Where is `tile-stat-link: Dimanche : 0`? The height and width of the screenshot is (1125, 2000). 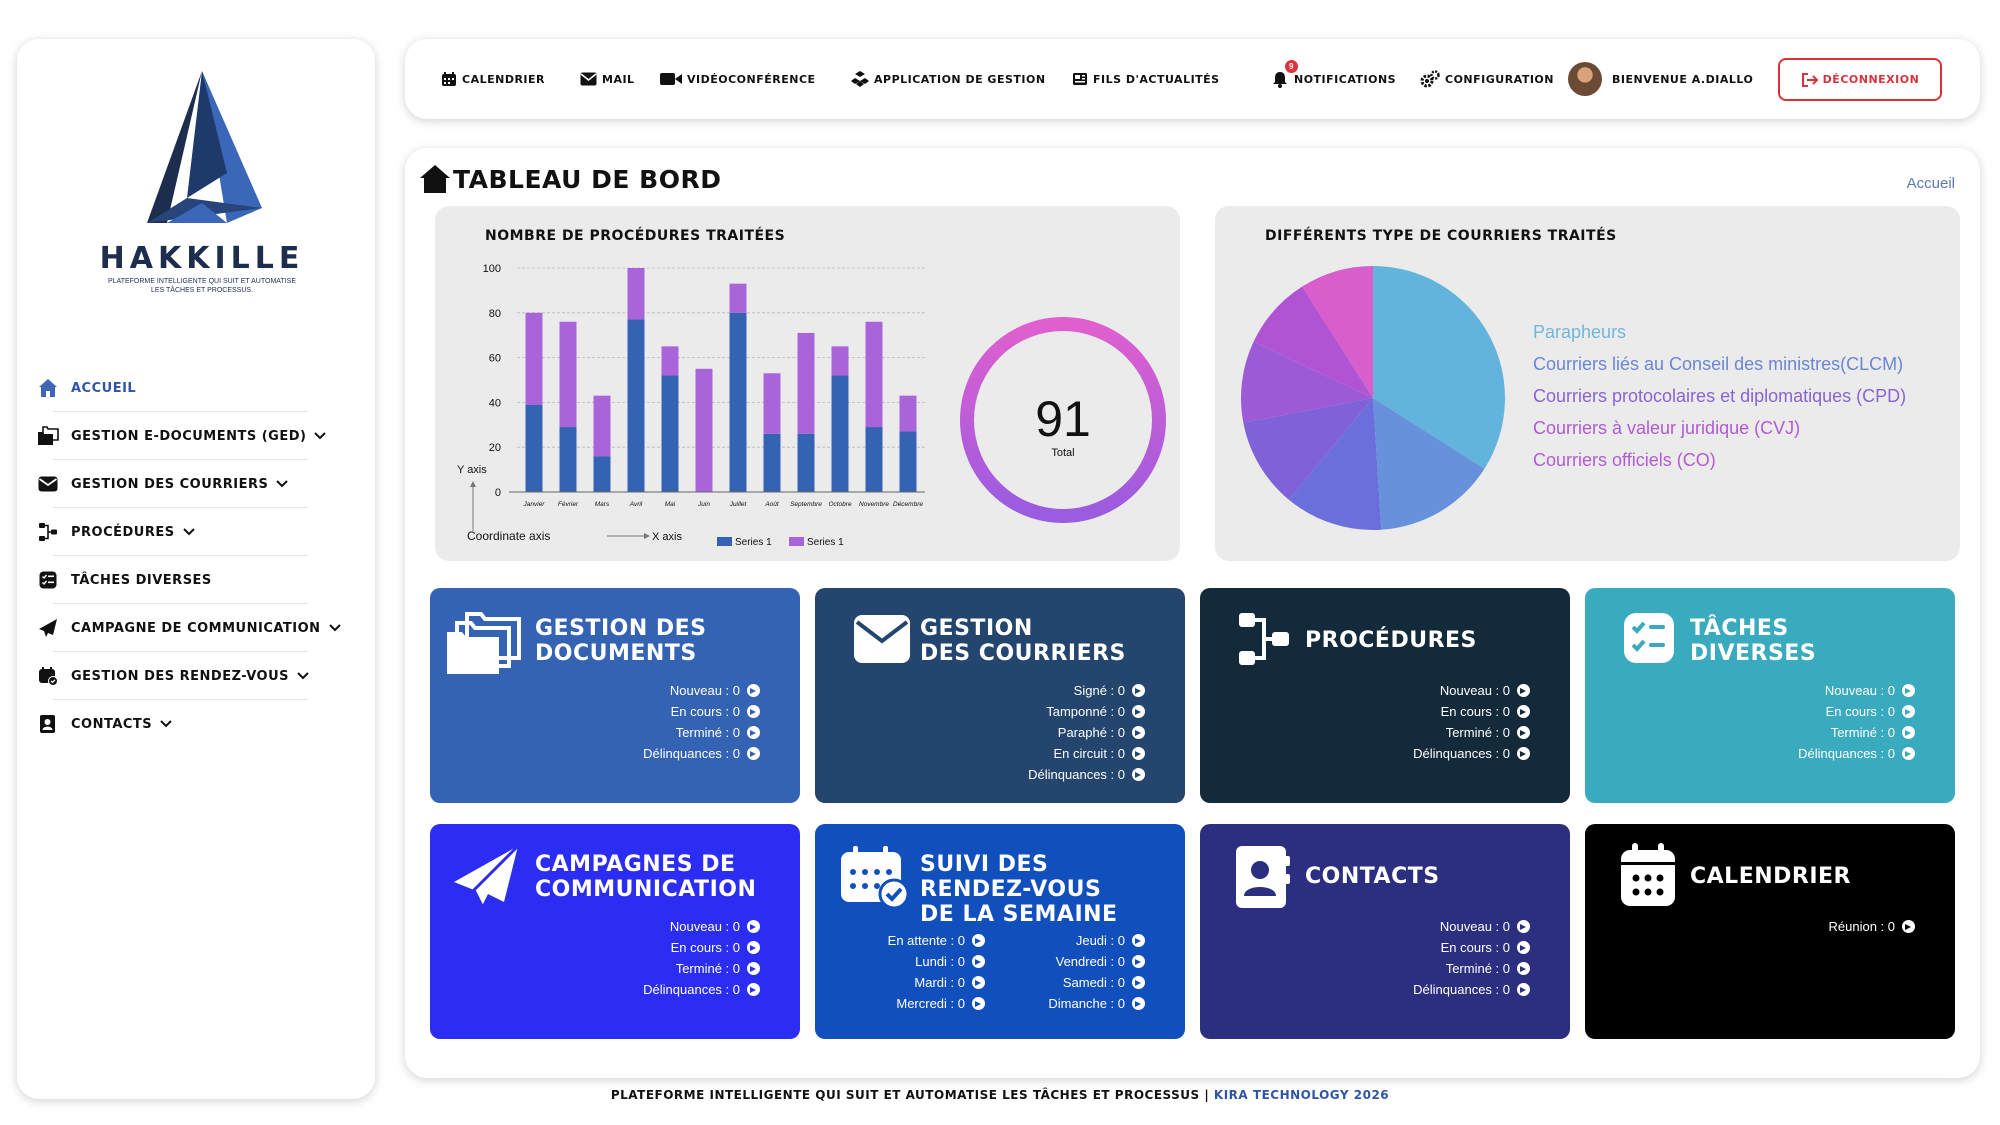 tile-stat-link: Dimanche : 0 is located at coordinates (1096, 1003).